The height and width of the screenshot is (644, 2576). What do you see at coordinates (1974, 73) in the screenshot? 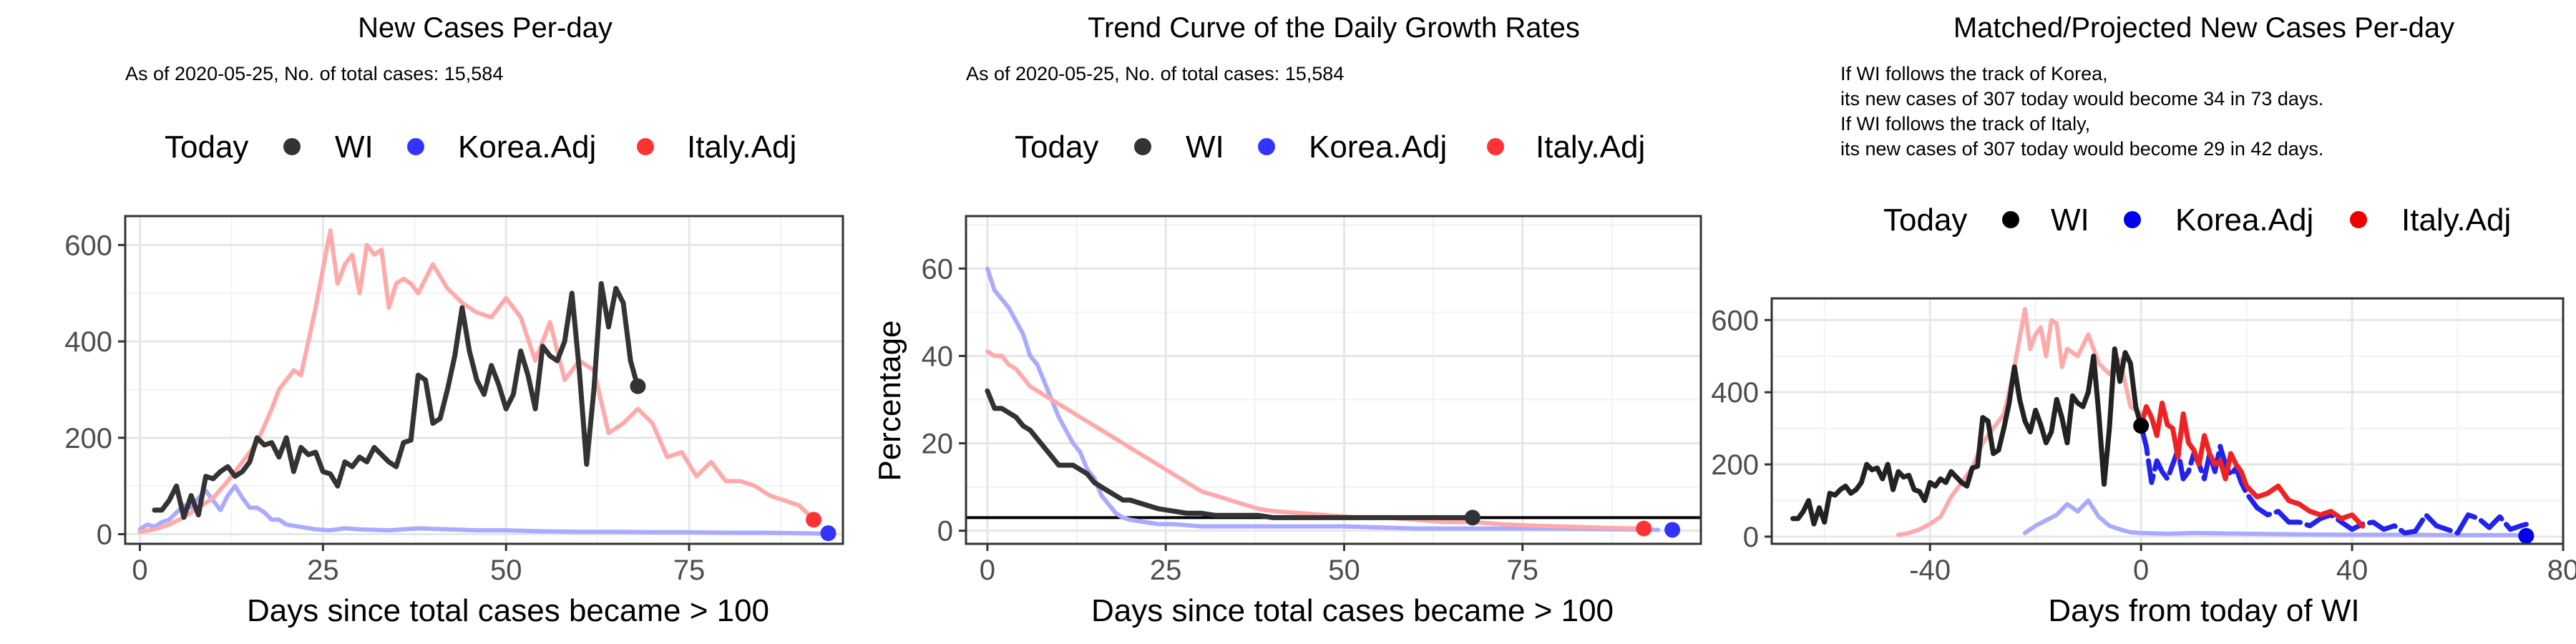
I see `chart3-annotation-1: If WI follows the track of Korea,` at bounding box center [1974, 73].